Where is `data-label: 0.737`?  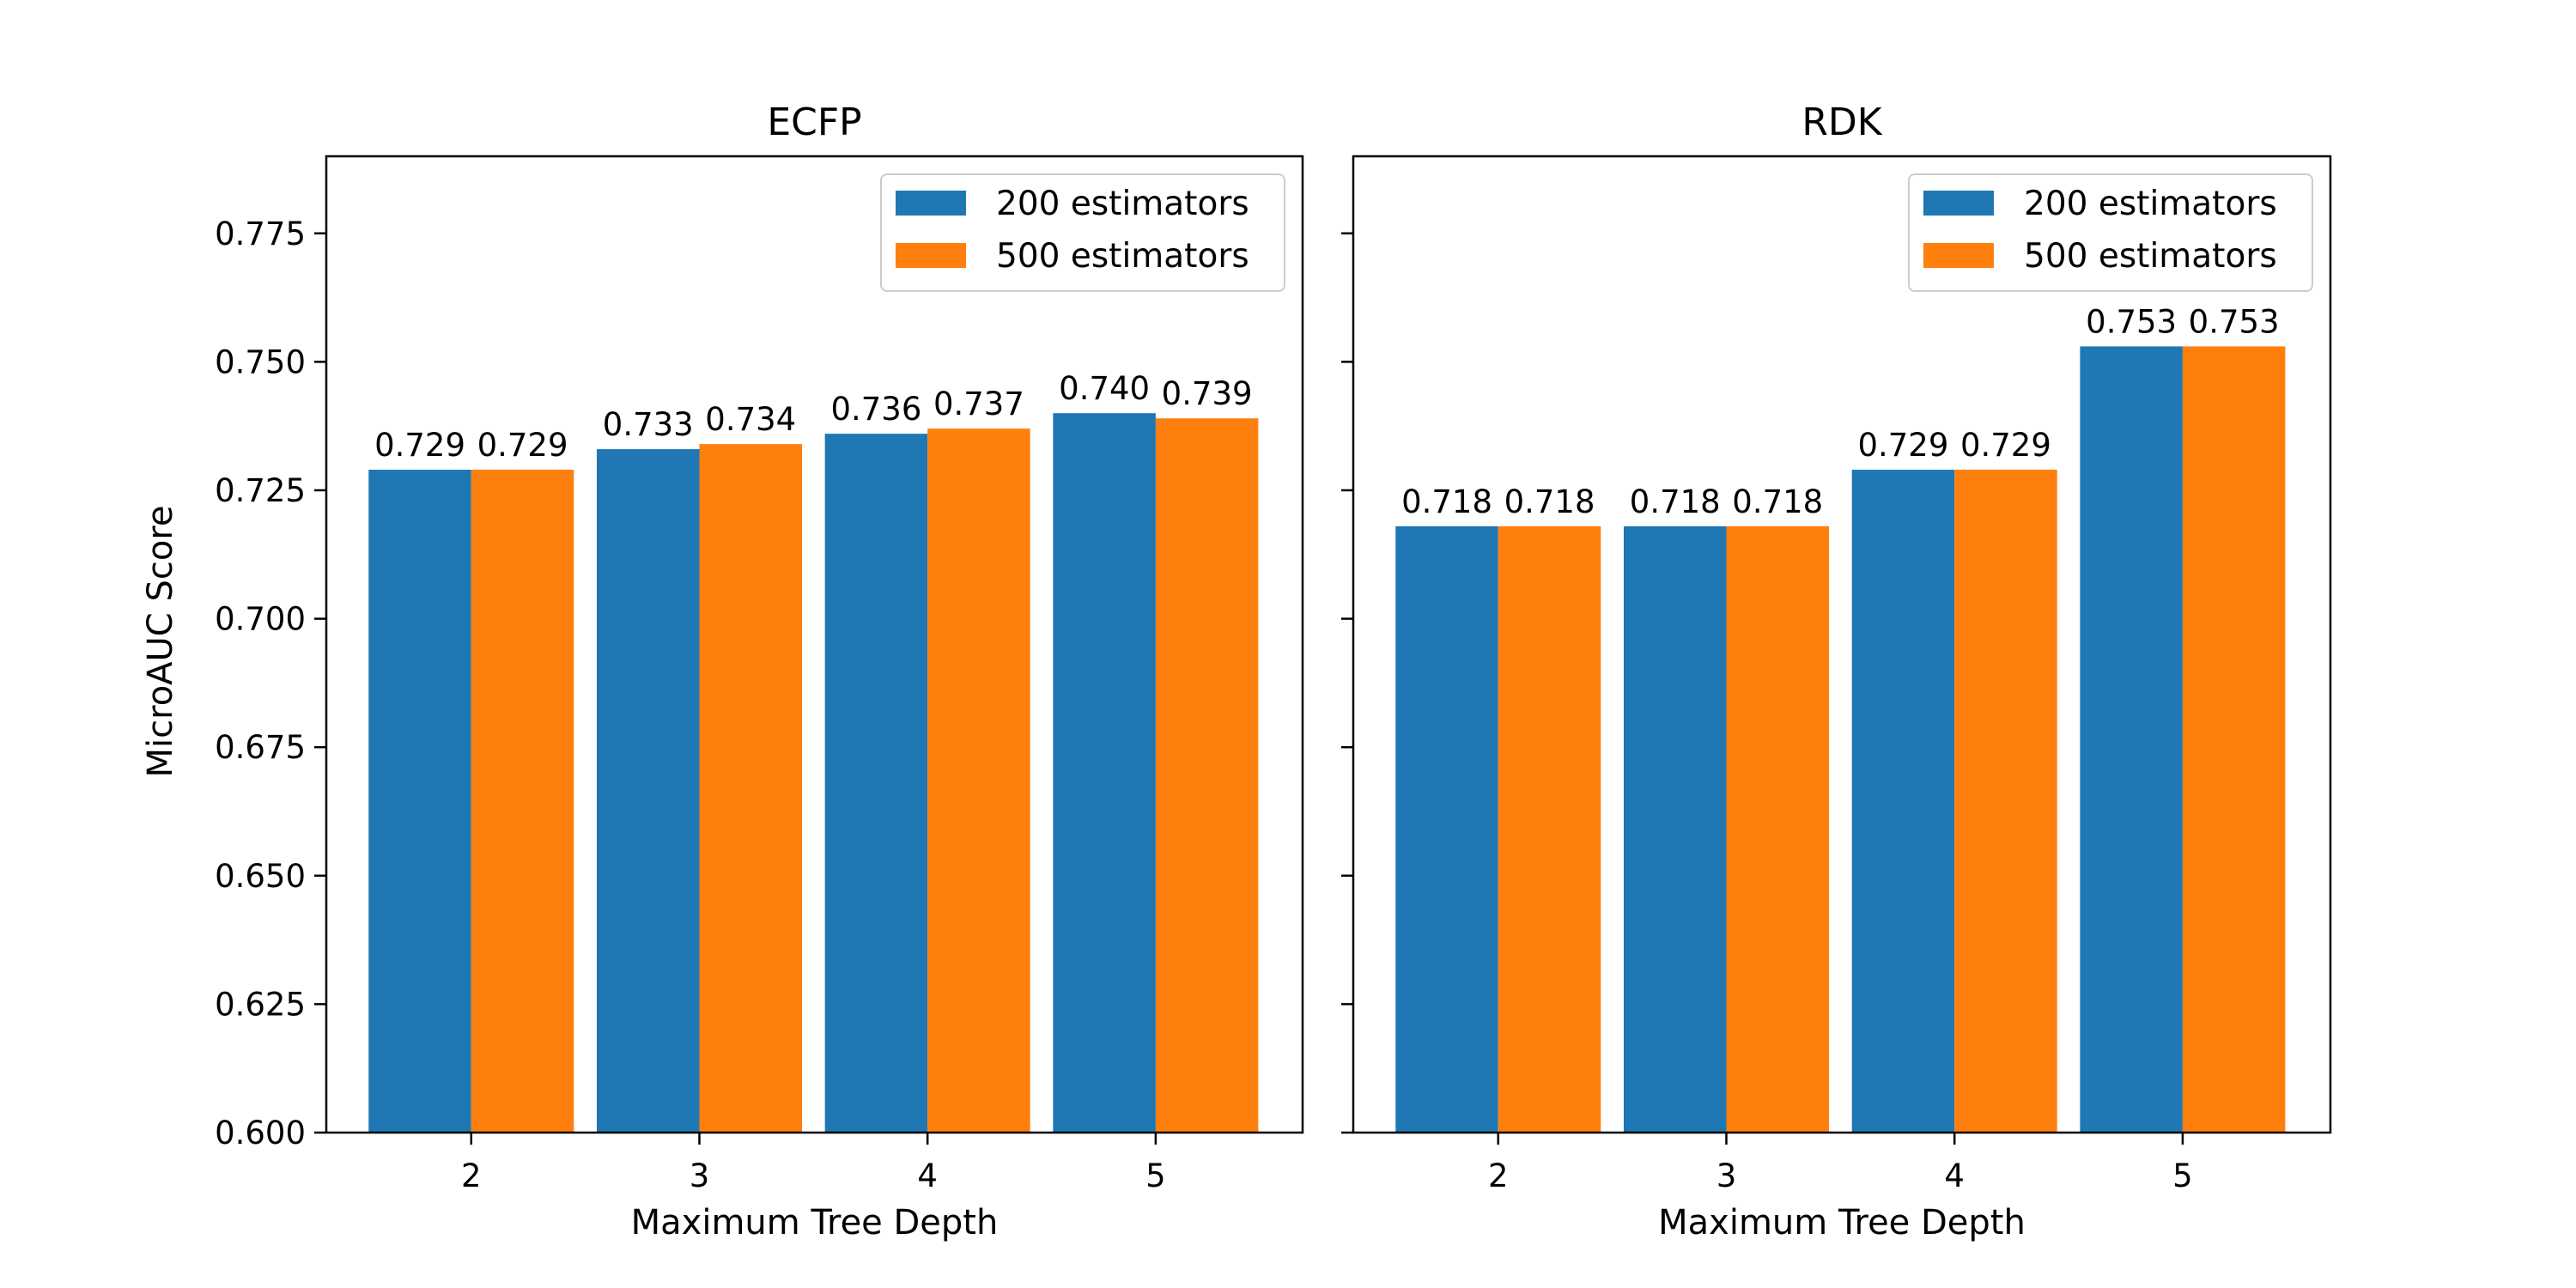 data-label: 0.737 is located at coordinates (979, 404).